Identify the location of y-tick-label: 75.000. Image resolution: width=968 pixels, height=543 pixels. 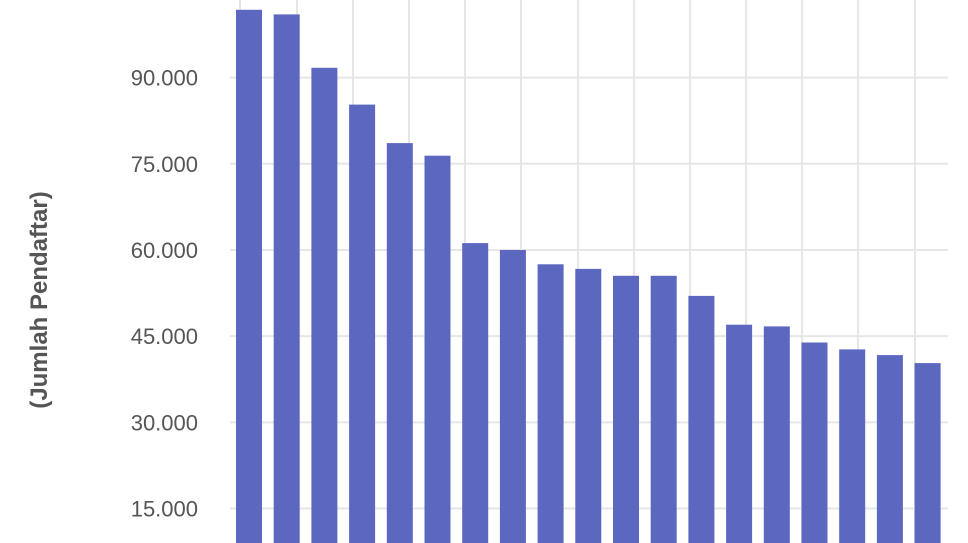
(164, 164).